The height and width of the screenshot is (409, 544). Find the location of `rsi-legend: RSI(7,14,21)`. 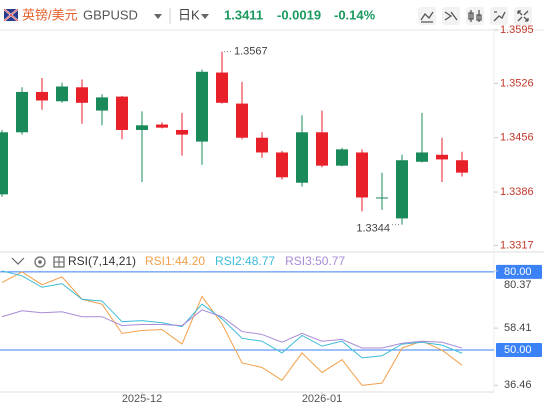

rsi-legend: RSI(7,14,21) is located at coordinates (73, 261).